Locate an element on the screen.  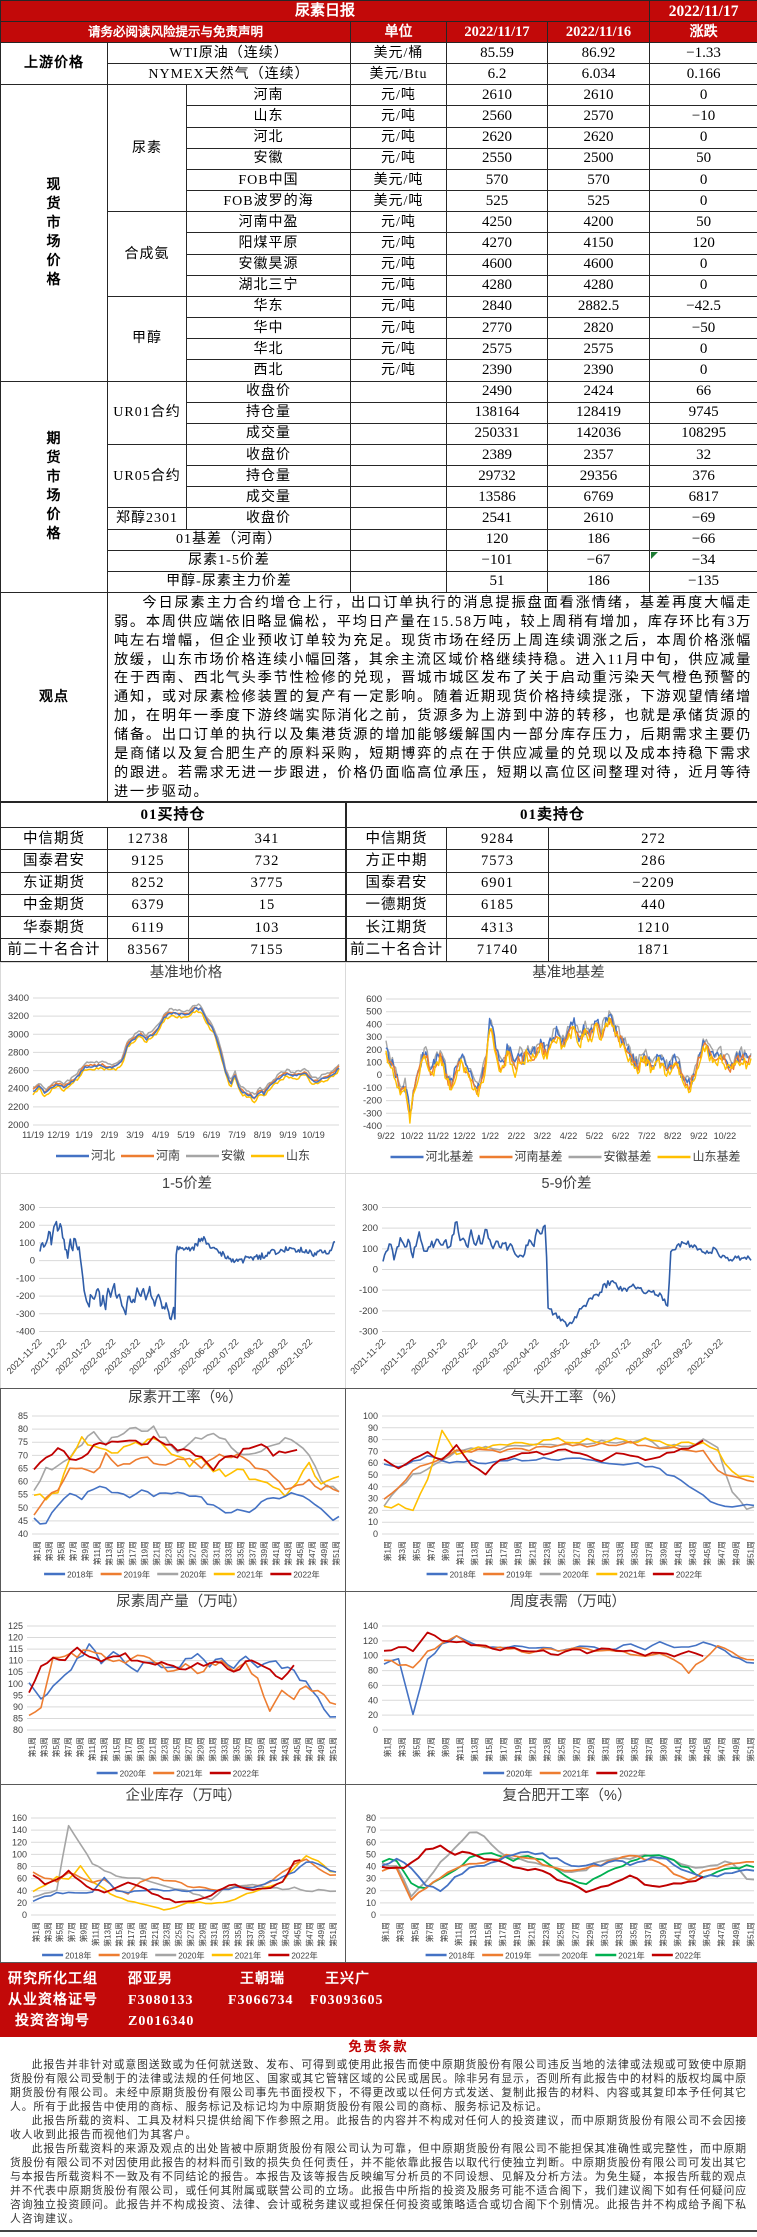
svg-text: 115 is located at coordinates (16, 1649).